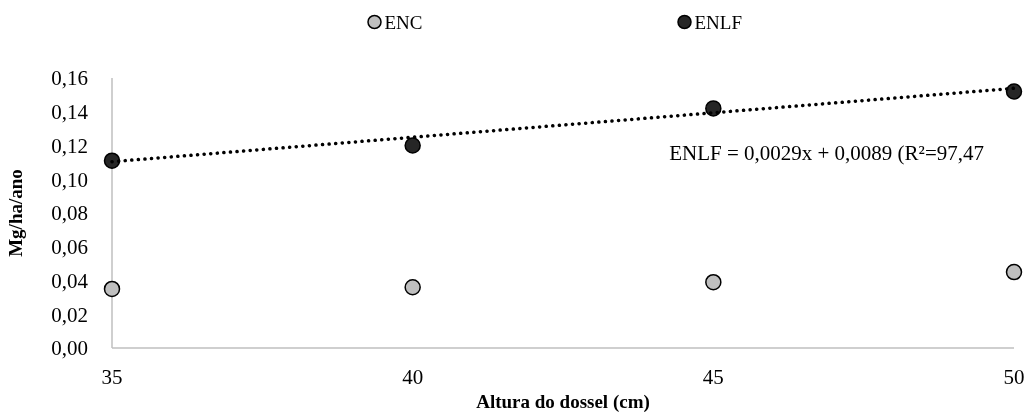  What do you see at coordinates (69, 213) in the screenshot?
I see `y-tick-label: 0,08` at bounding box center [69, 213].